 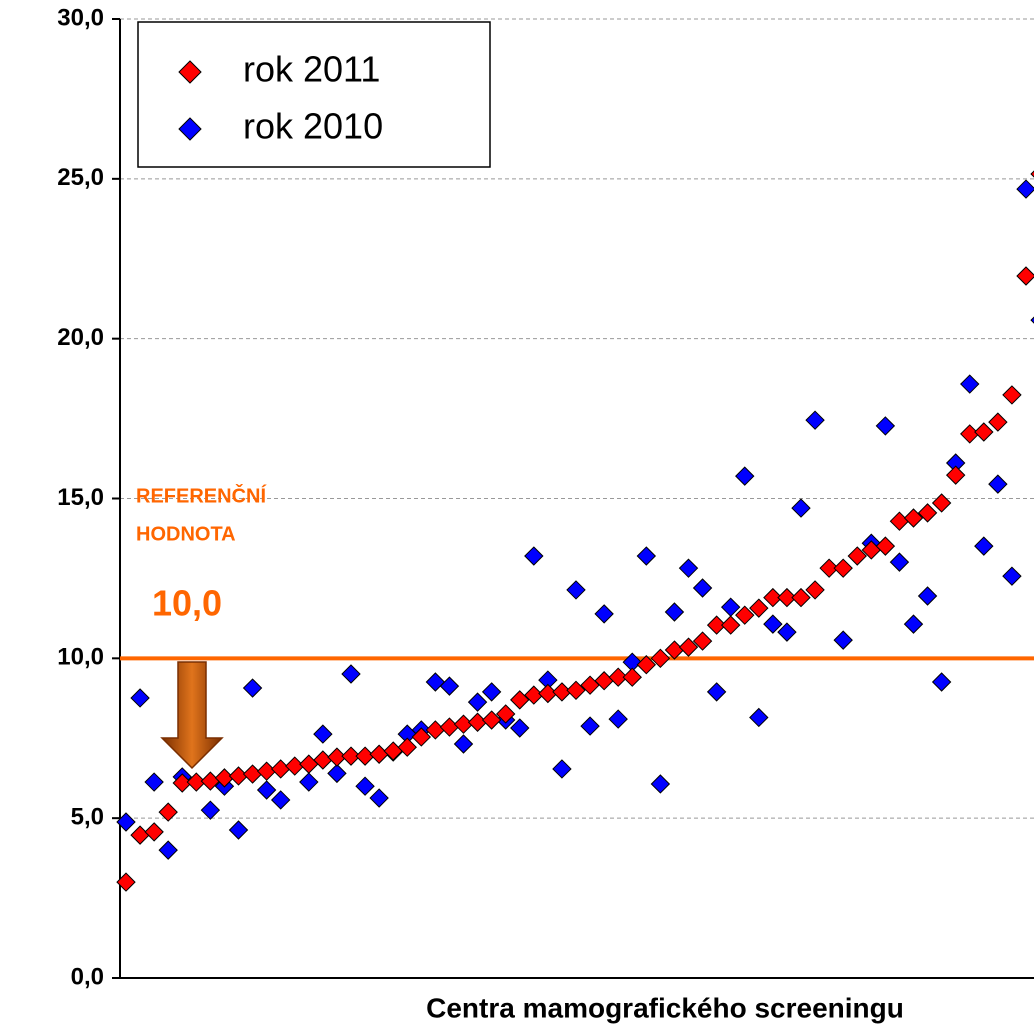 What do you see at coordinates (186, 534) in the screenshot?
I see `reference-text: HODNOTA` at bounding box center [186, 534].